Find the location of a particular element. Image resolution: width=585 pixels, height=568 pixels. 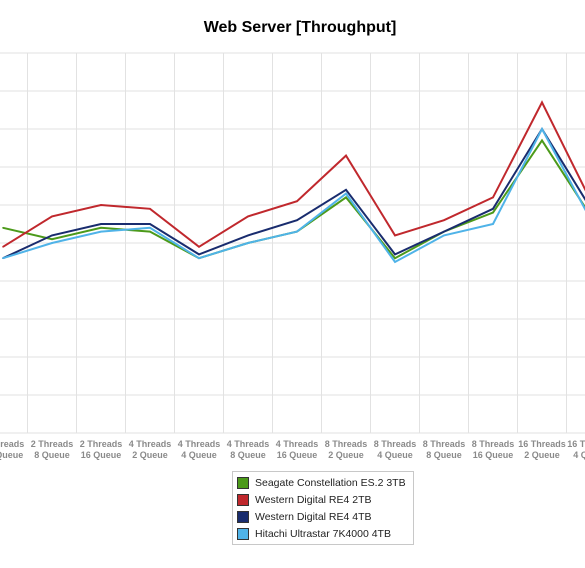

legend-label: Western Digital RE4 2TB is located at coordinates (313, 499).